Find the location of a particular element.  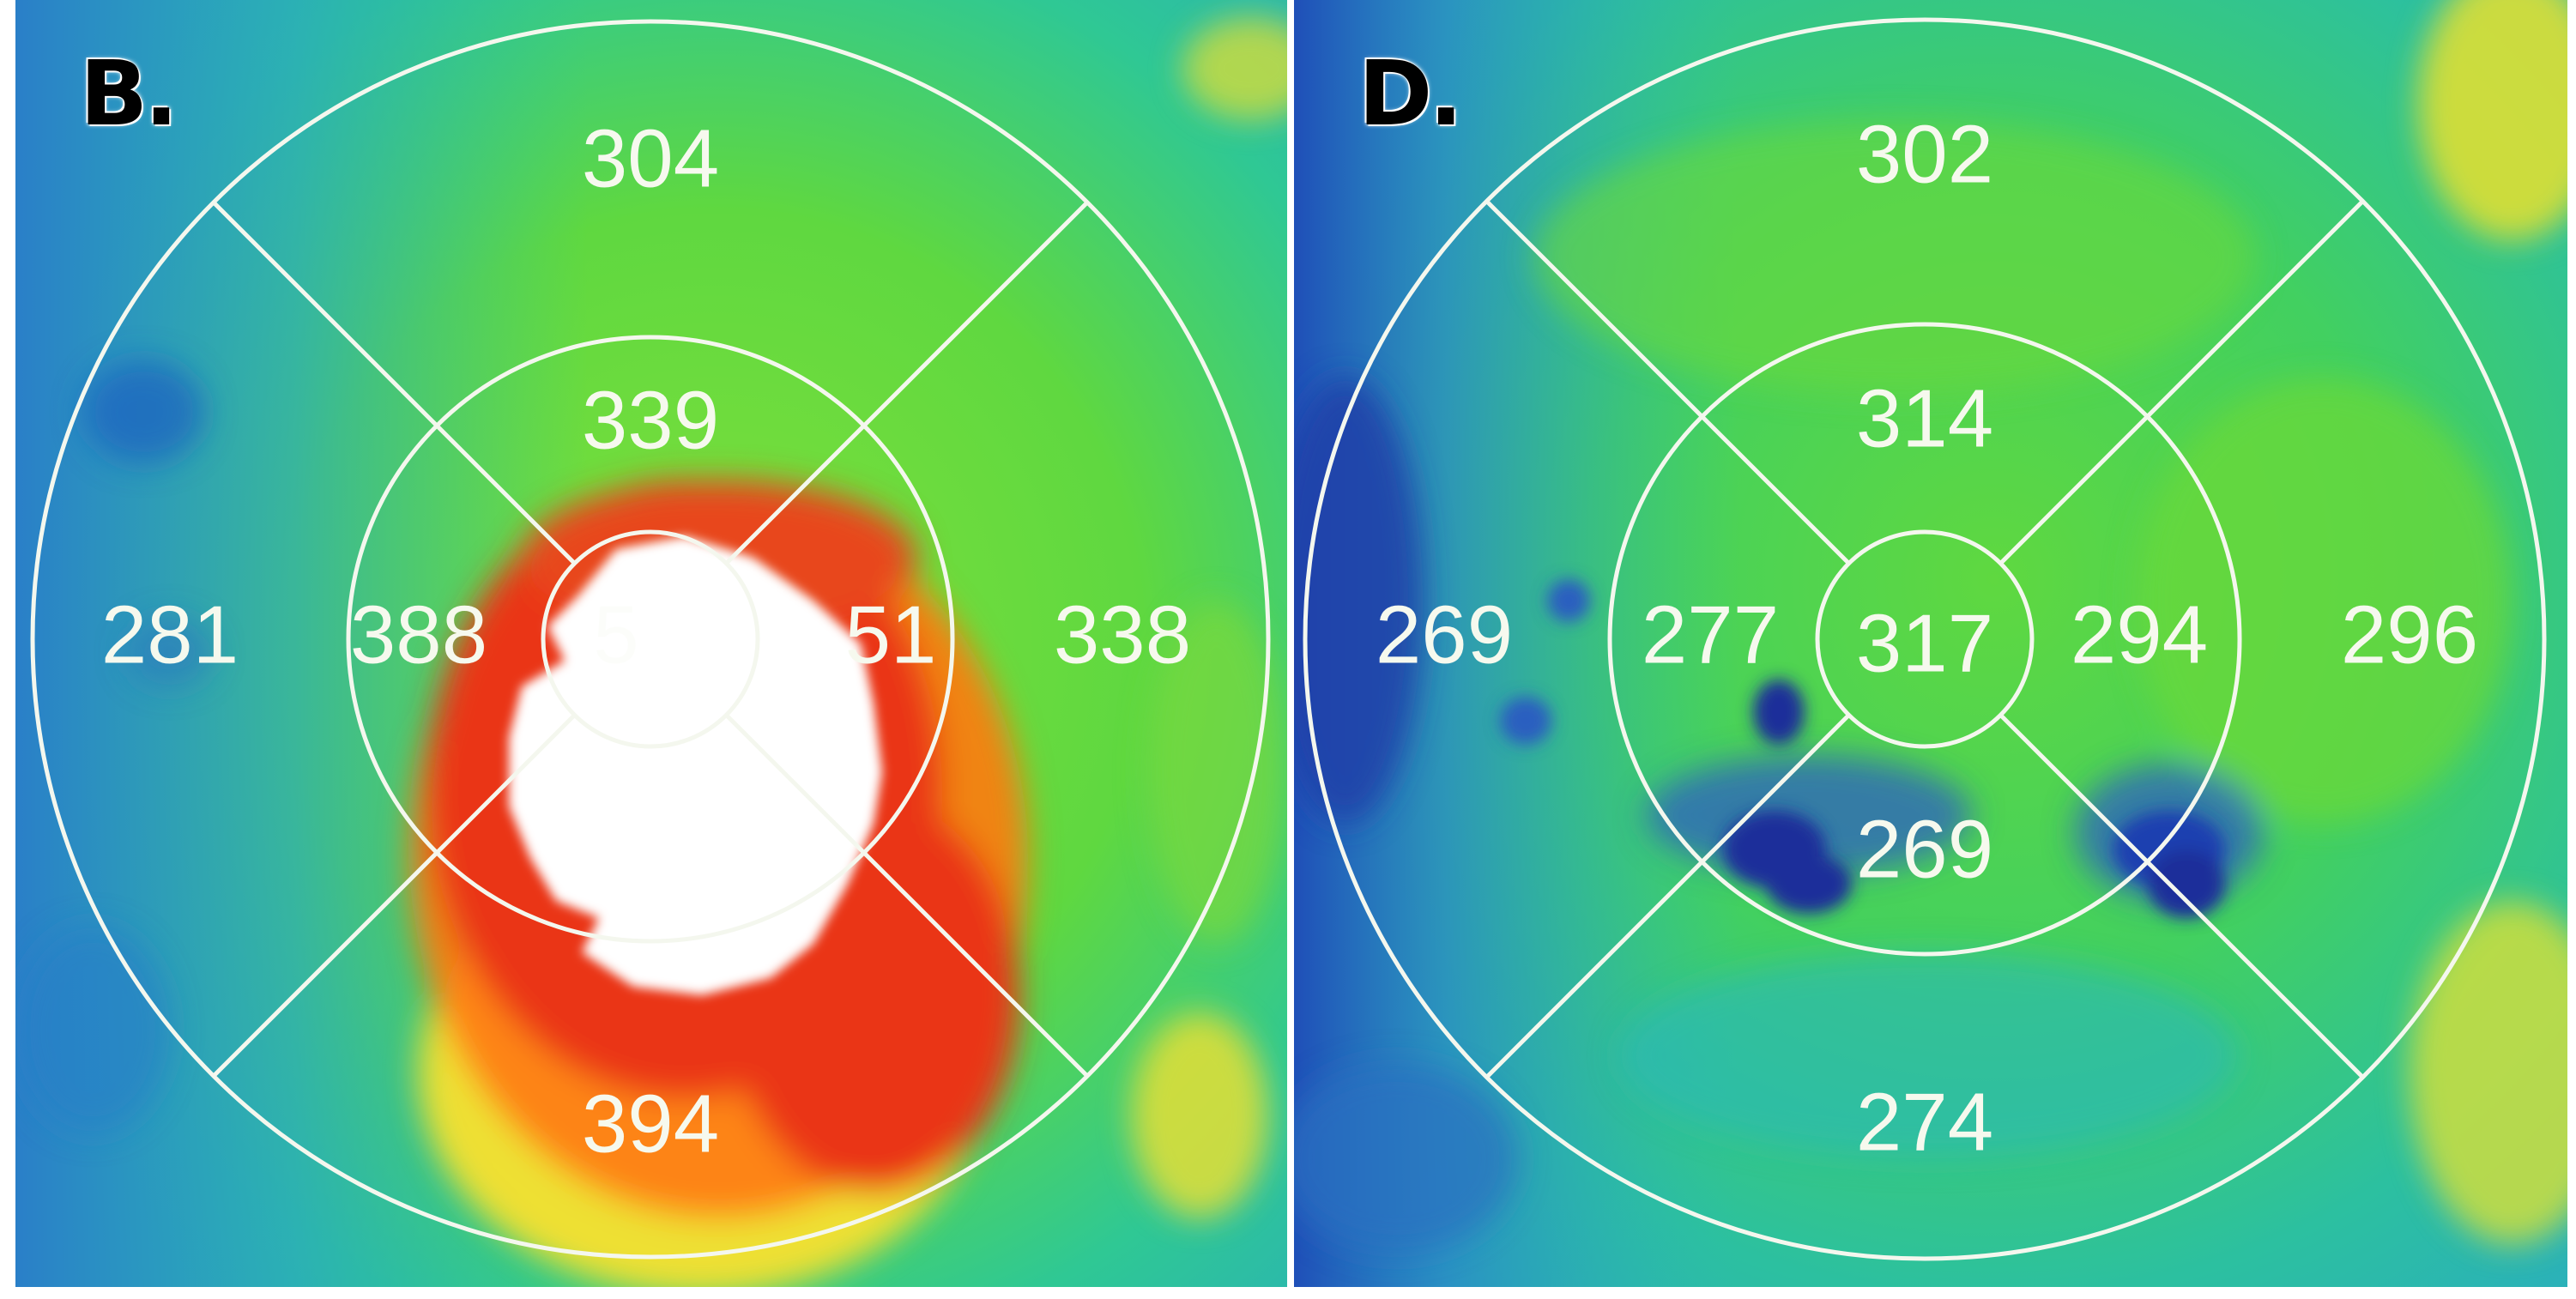

segment-center: 317 is located at coordinates (1925, 644).